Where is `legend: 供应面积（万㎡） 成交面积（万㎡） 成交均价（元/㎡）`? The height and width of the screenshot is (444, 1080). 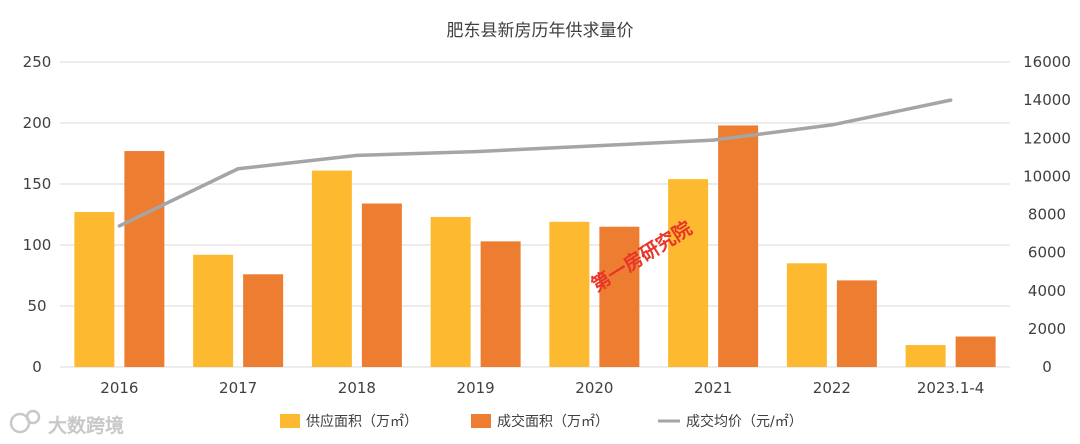 legend: 供应面积（万㎡） 成交面积（万㎡） 成交均价（元/㎡） is located at coordinates (541, 421).